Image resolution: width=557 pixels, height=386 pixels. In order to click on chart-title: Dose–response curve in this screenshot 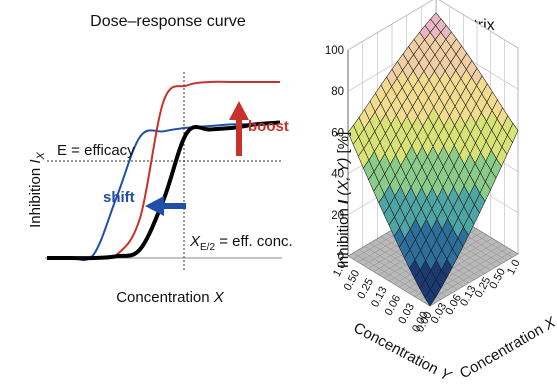, I will do `click(168, 21)`.